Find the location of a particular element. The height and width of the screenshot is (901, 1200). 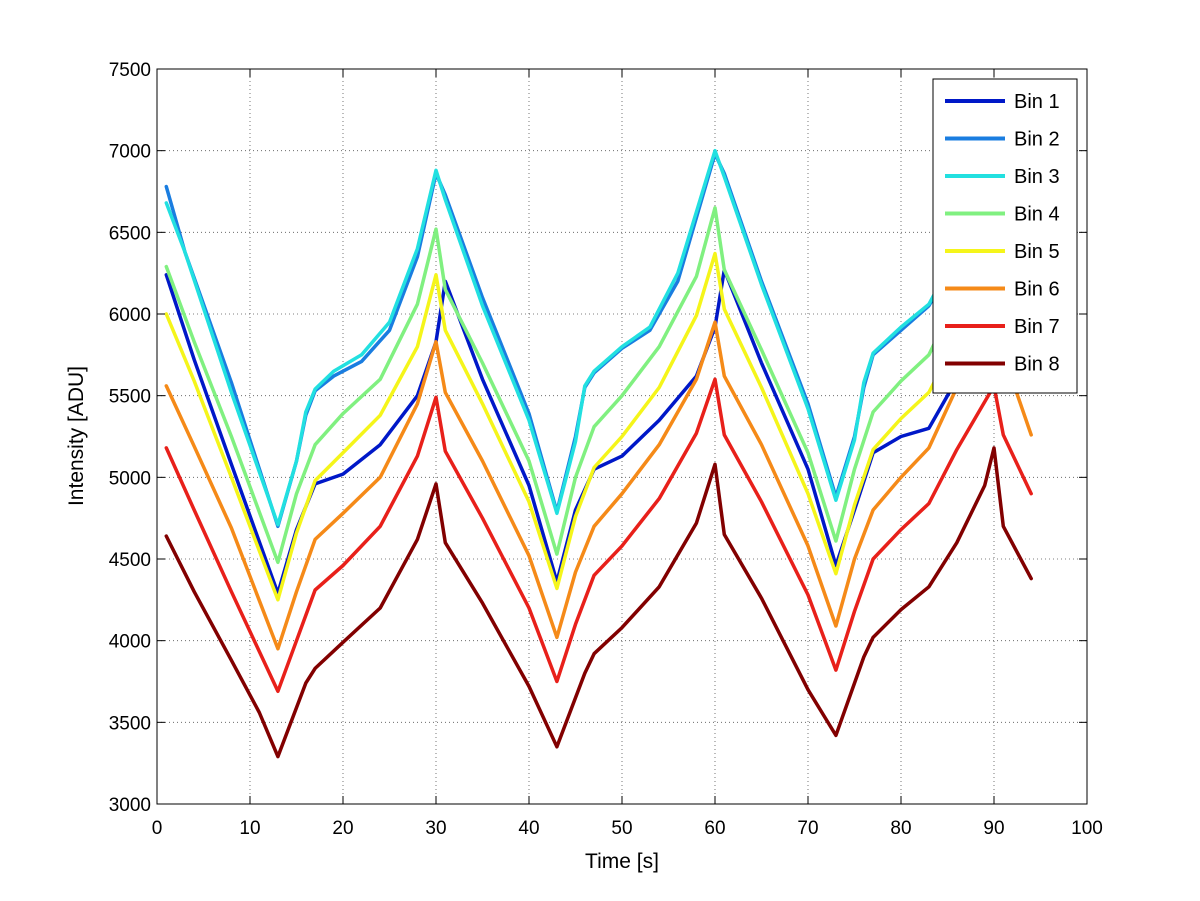

y-tick-label: 7500 is located at coordinates (130, 70).